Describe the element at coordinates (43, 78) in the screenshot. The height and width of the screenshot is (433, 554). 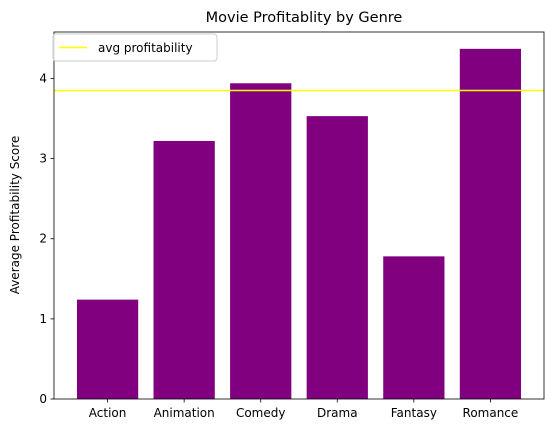
I see `y-tick-label: 4` at that location.